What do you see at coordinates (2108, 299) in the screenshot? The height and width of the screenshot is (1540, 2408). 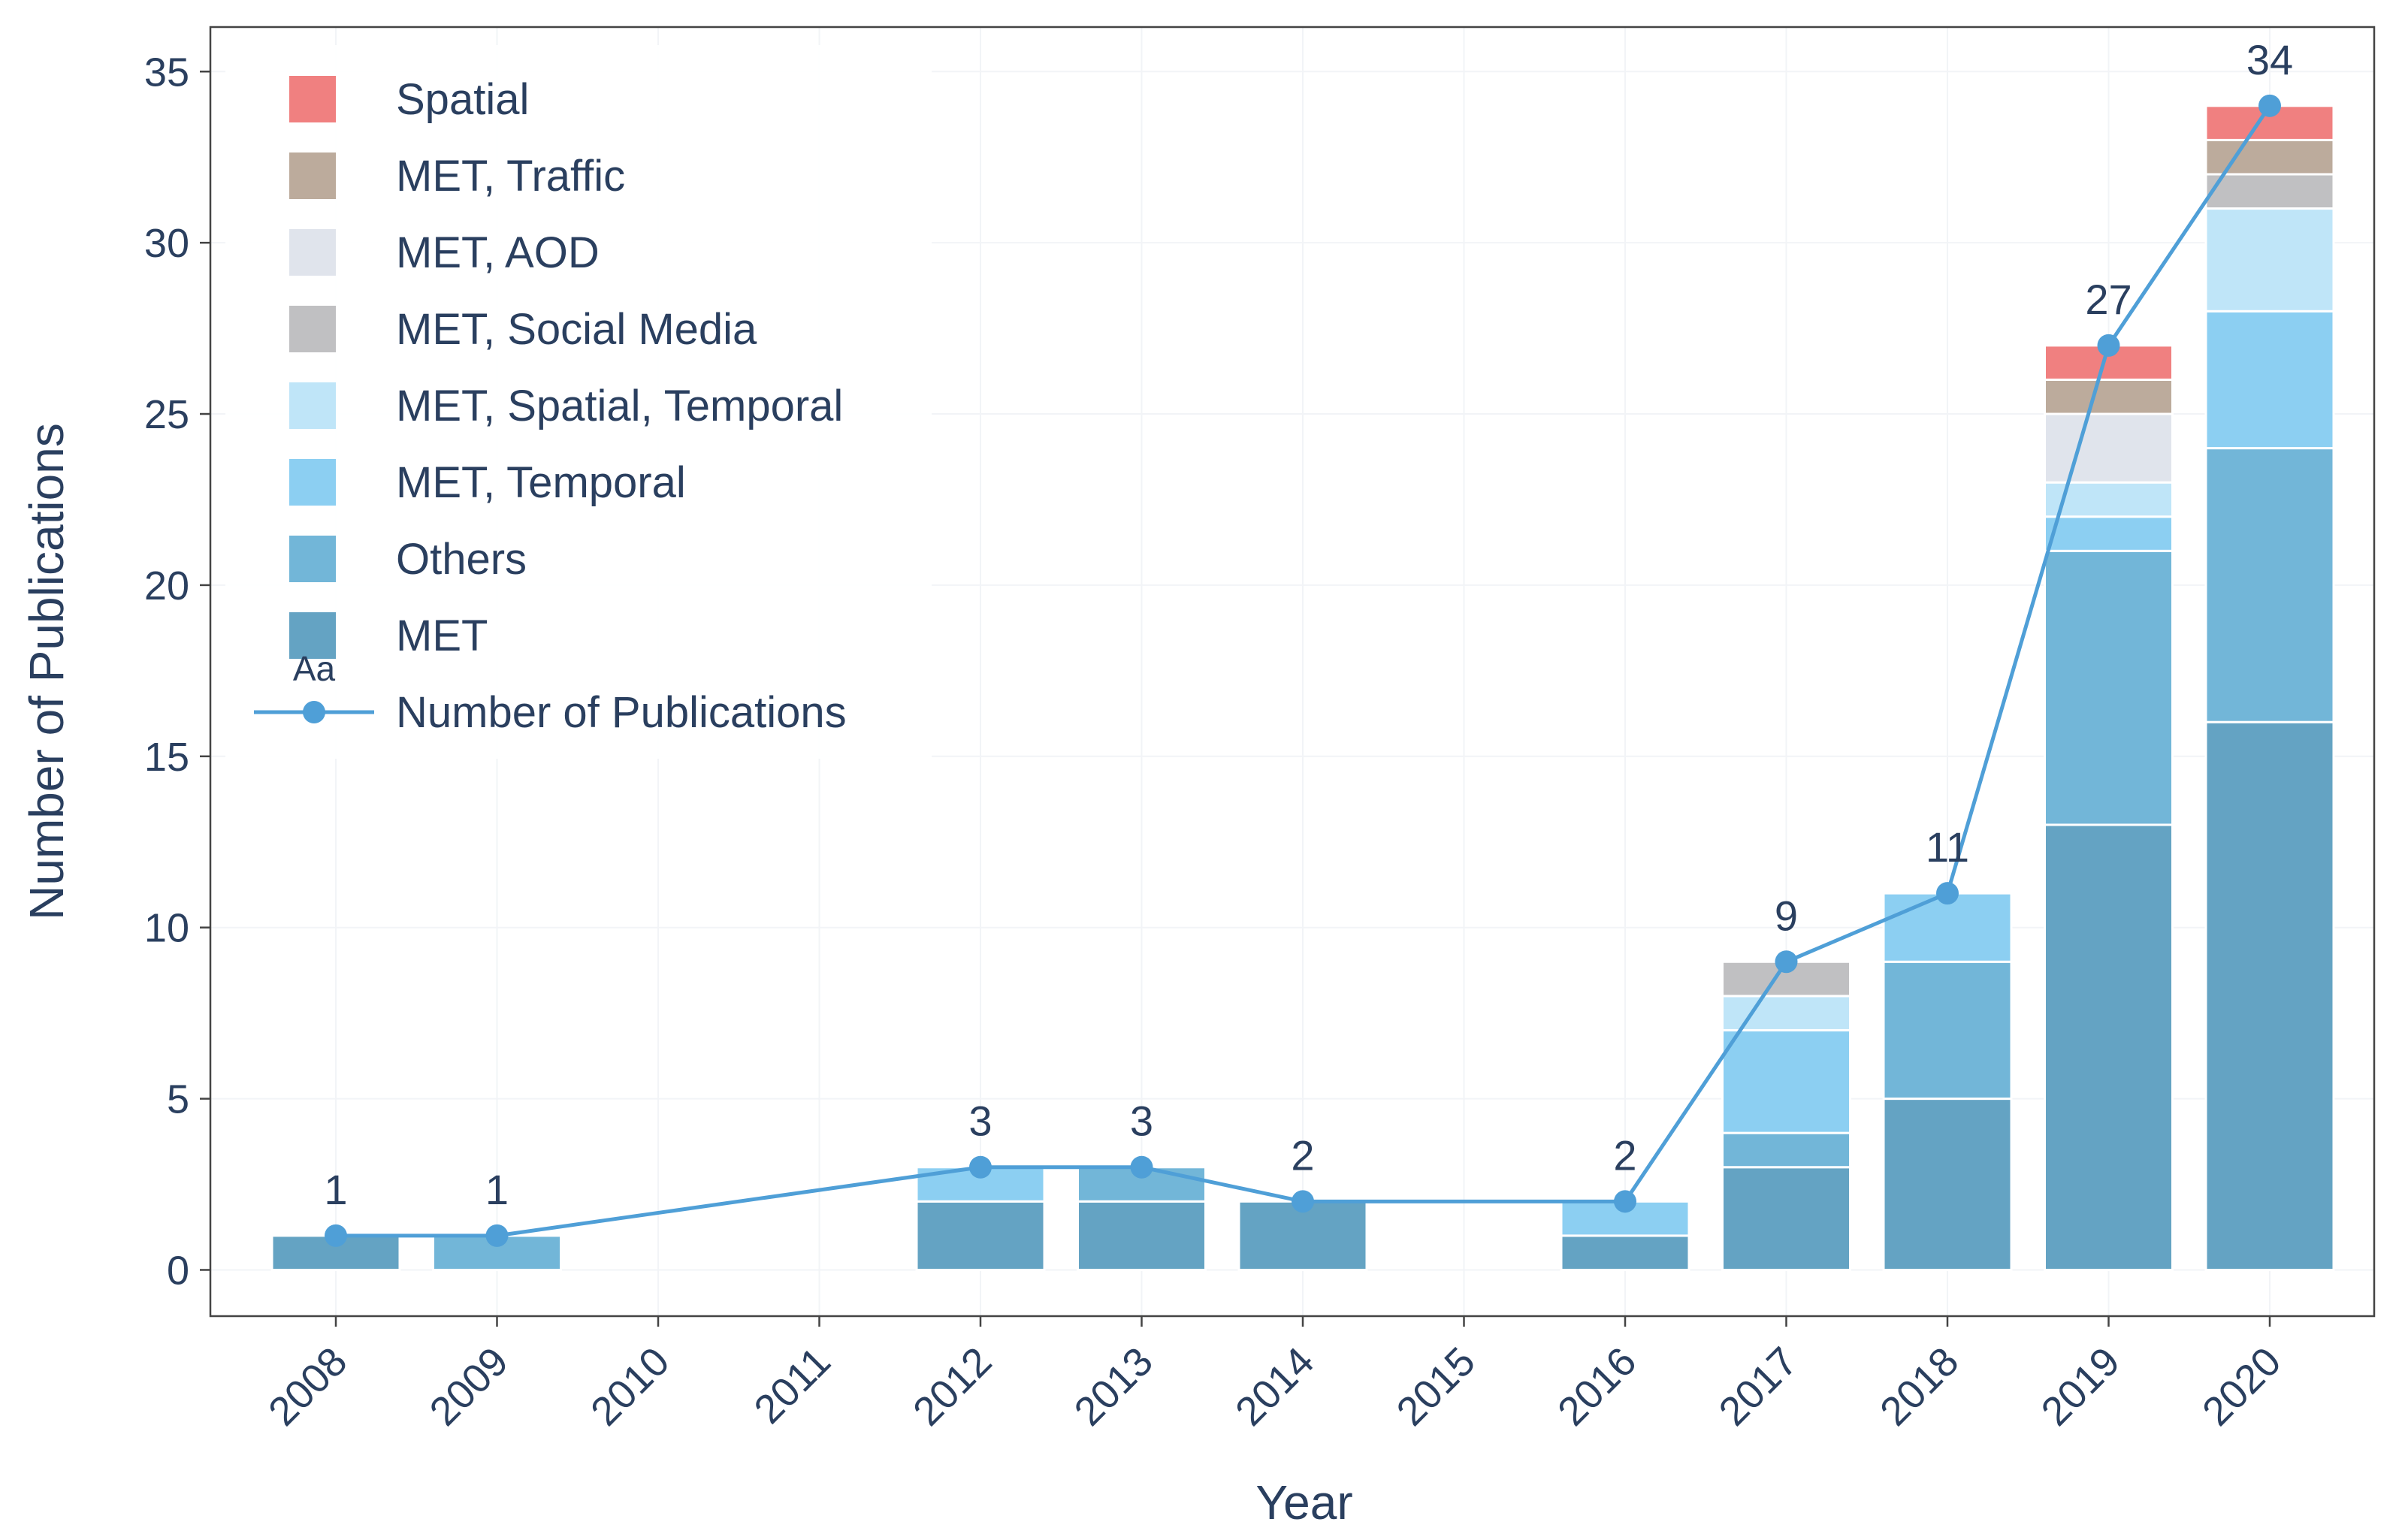 I see `data-label: 27` at bounding box center [2108, 299].